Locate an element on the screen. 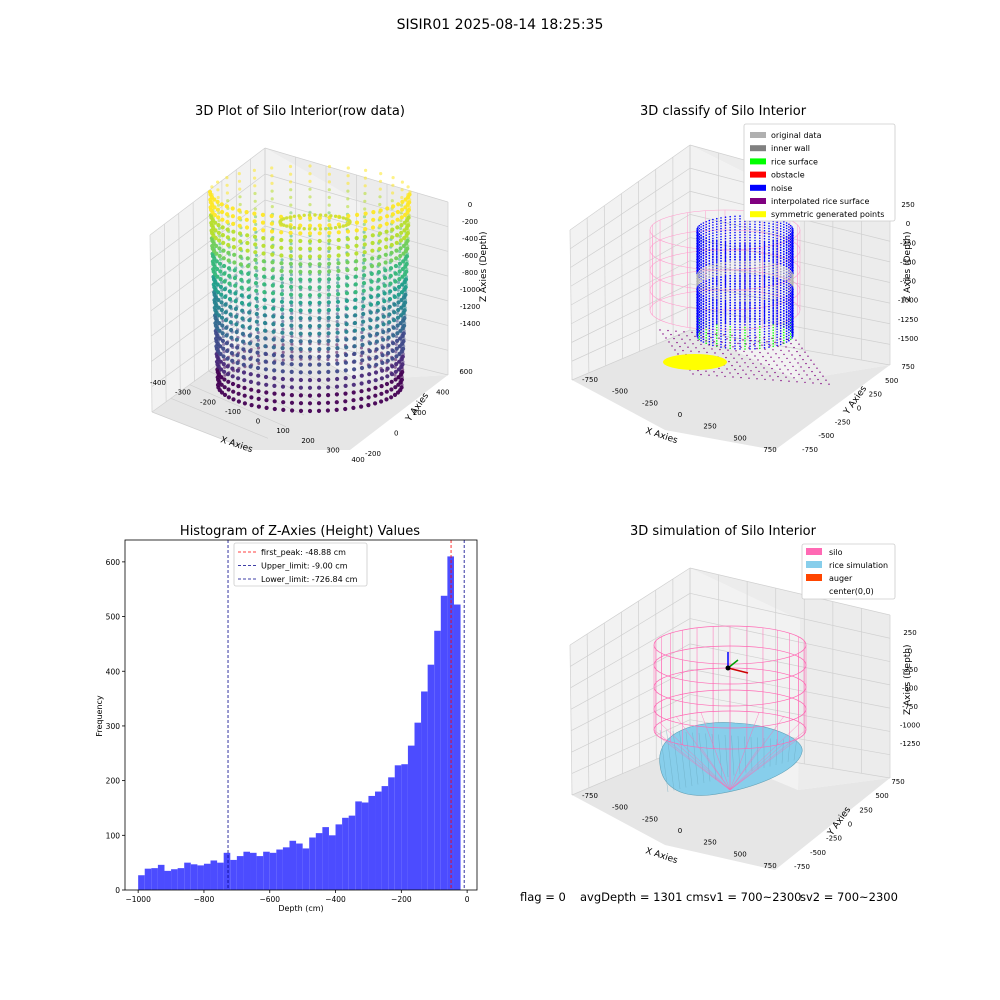  z-tick-label: -250 is located at coordinates (908, 243).